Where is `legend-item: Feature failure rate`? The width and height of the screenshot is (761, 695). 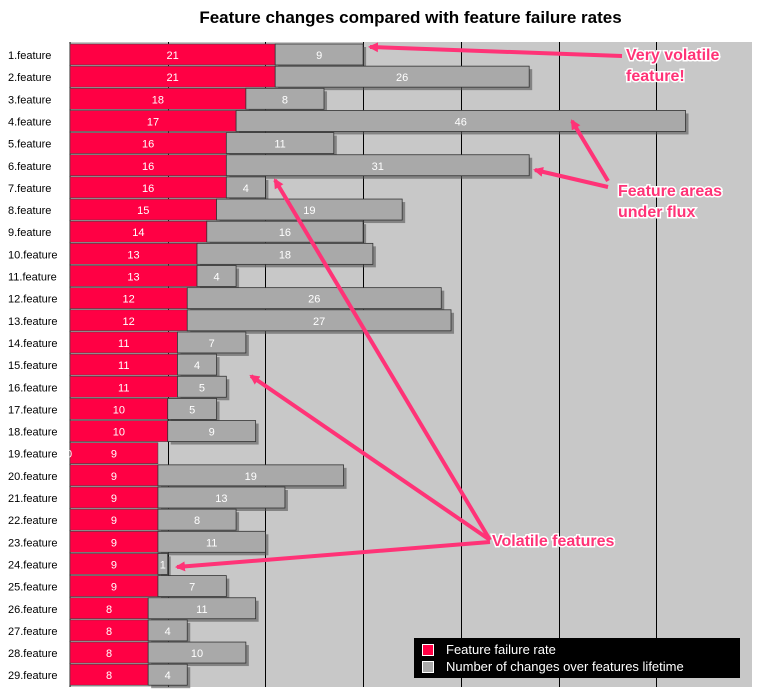 legend-item: Feature failure rate is located at coordinates (577, 649).